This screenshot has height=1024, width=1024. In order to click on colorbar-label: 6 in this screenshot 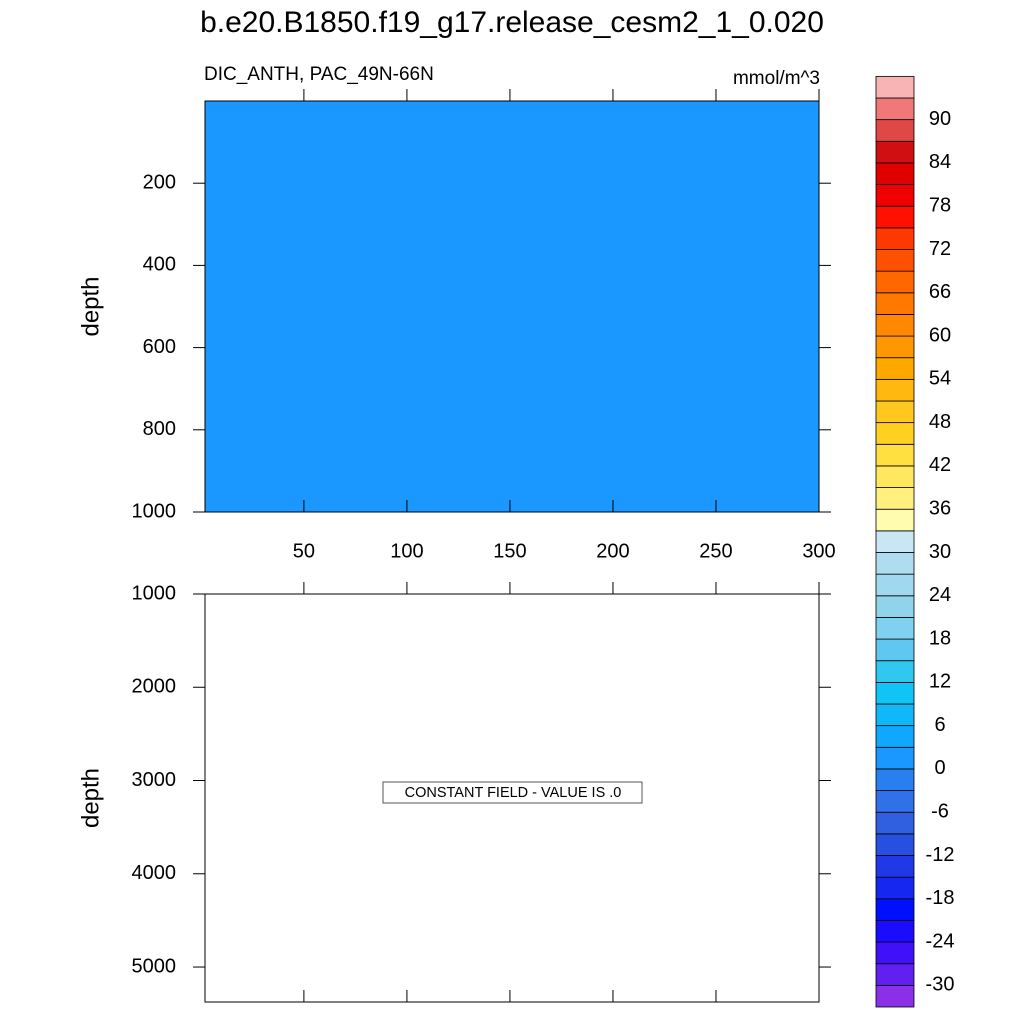, I will do `click(939, 725)`.